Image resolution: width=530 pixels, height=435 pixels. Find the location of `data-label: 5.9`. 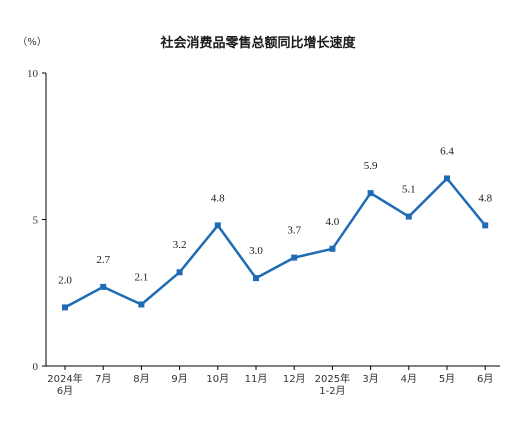

data-label: 5.9 is located at coordinates (371, 166).